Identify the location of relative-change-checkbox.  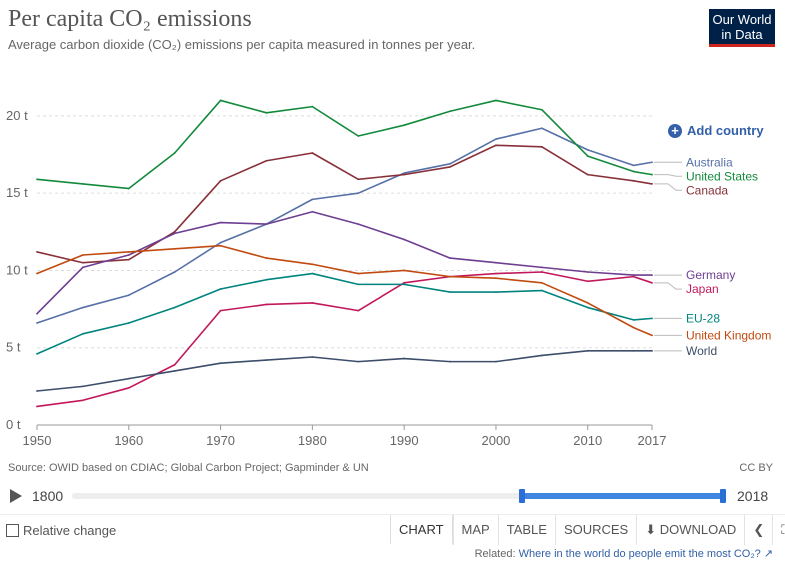
(12, 530).